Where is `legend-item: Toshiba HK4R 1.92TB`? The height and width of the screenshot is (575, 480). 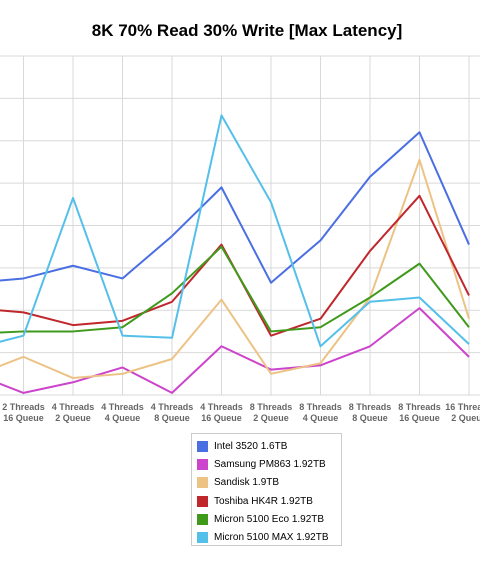
legend-item: Toshiba HK4R 1.92TB is located at coordinates (269, 501).